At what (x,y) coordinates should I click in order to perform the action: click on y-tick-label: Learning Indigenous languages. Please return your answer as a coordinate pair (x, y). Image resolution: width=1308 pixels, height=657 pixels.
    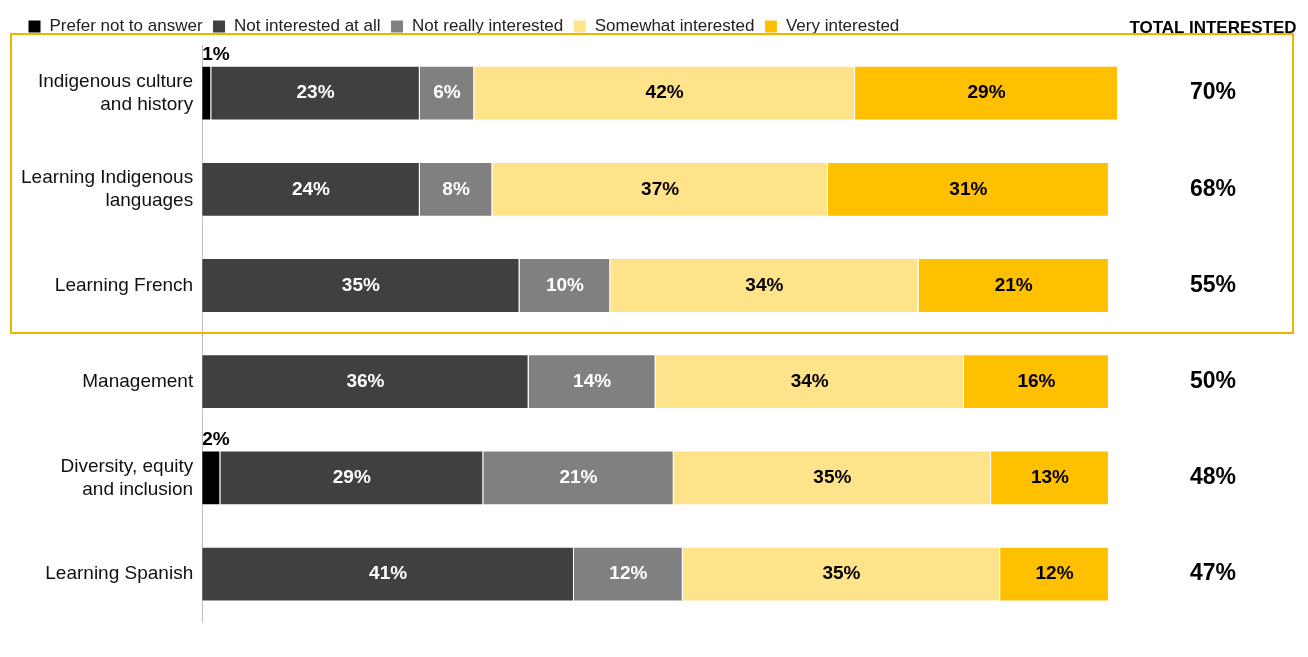
    Looking at the image, I should click on (107, 188).